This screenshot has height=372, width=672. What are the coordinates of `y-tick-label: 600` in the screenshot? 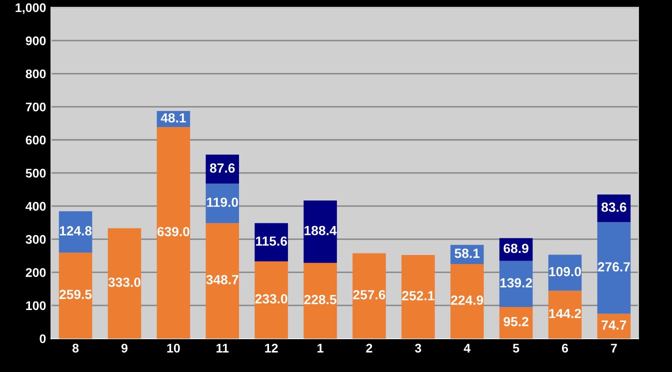 It's located at (36, 140).